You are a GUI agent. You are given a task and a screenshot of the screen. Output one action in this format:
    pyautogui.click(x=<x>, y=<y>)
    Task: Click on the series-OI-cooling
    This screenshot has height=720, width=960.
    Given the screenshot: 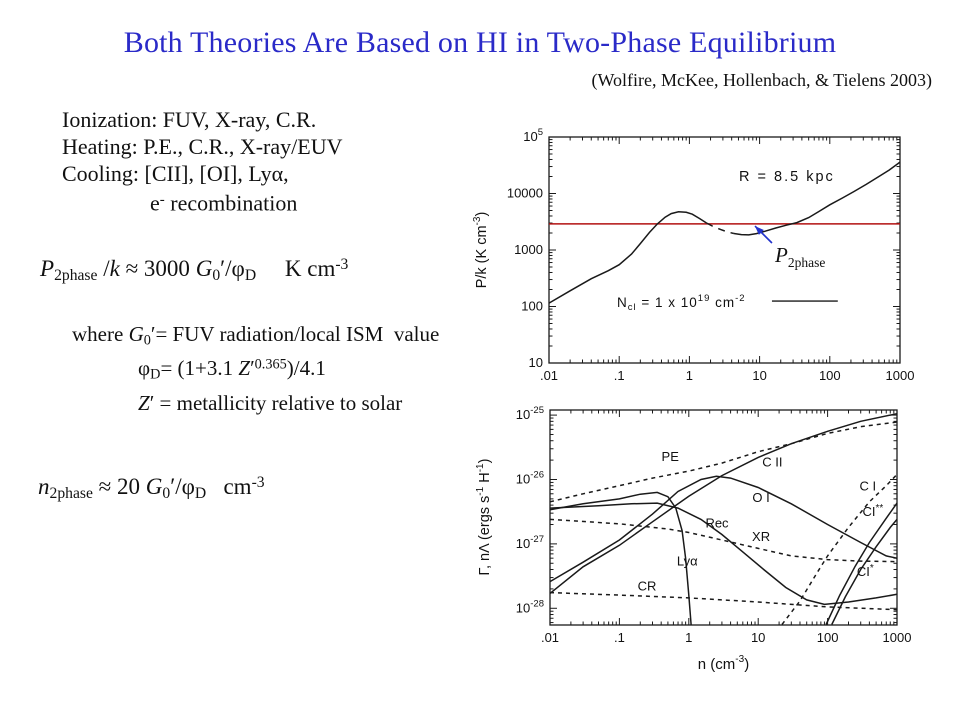 What is the action you would take?
    pyautogui.click(x=723, y=529)
    